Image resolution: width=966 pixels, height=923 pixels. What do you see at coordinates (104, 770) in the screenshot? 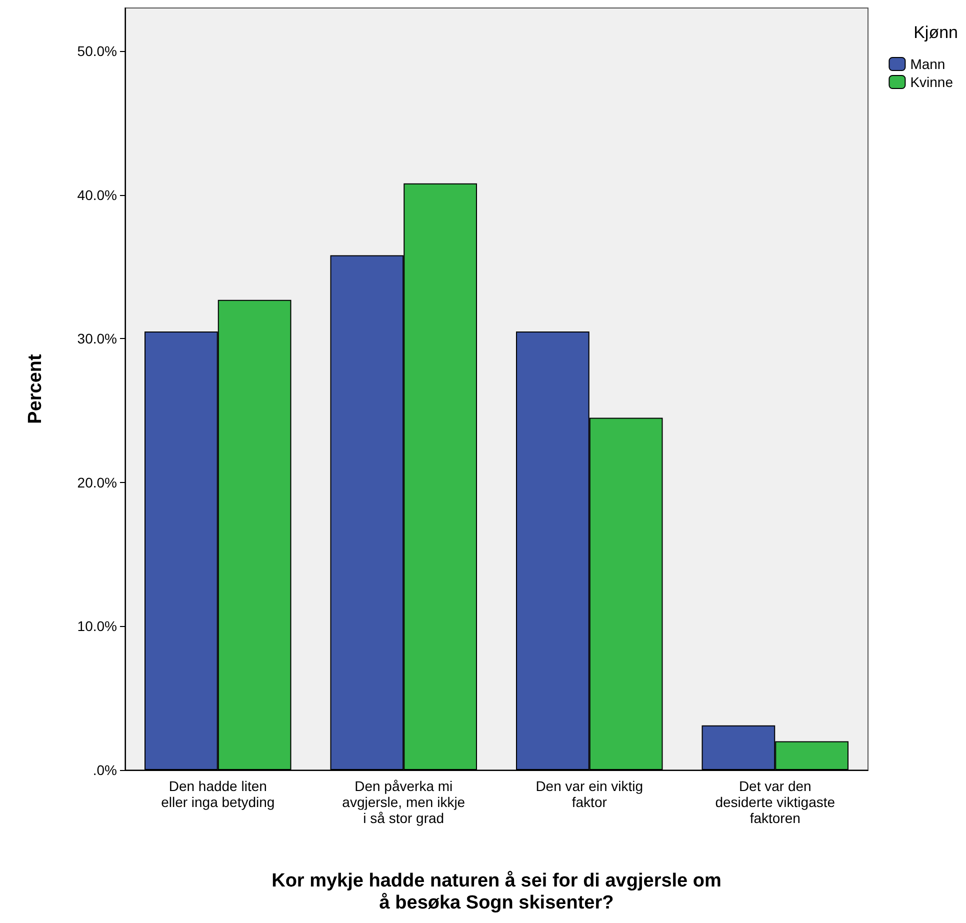
I see `y-tick-label: .0%` at bounding box center [104, 770].